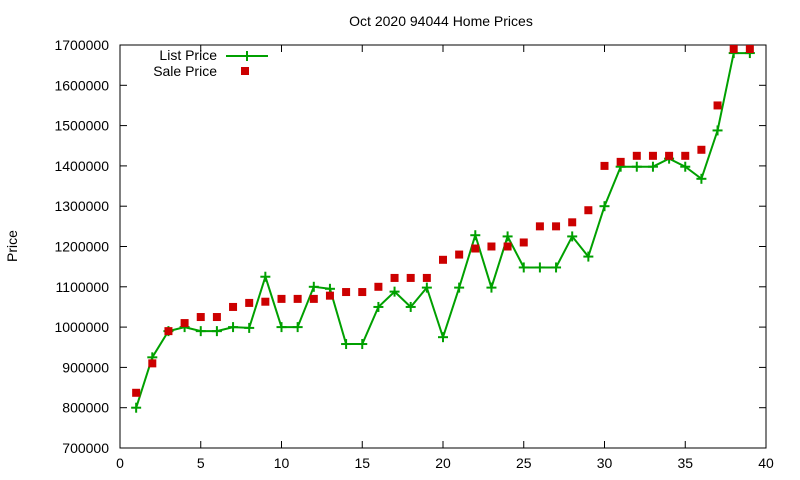  Describe the element at coordinates (85, 408) in the screenshot. I see `y-tick-label: 800000` at that location.